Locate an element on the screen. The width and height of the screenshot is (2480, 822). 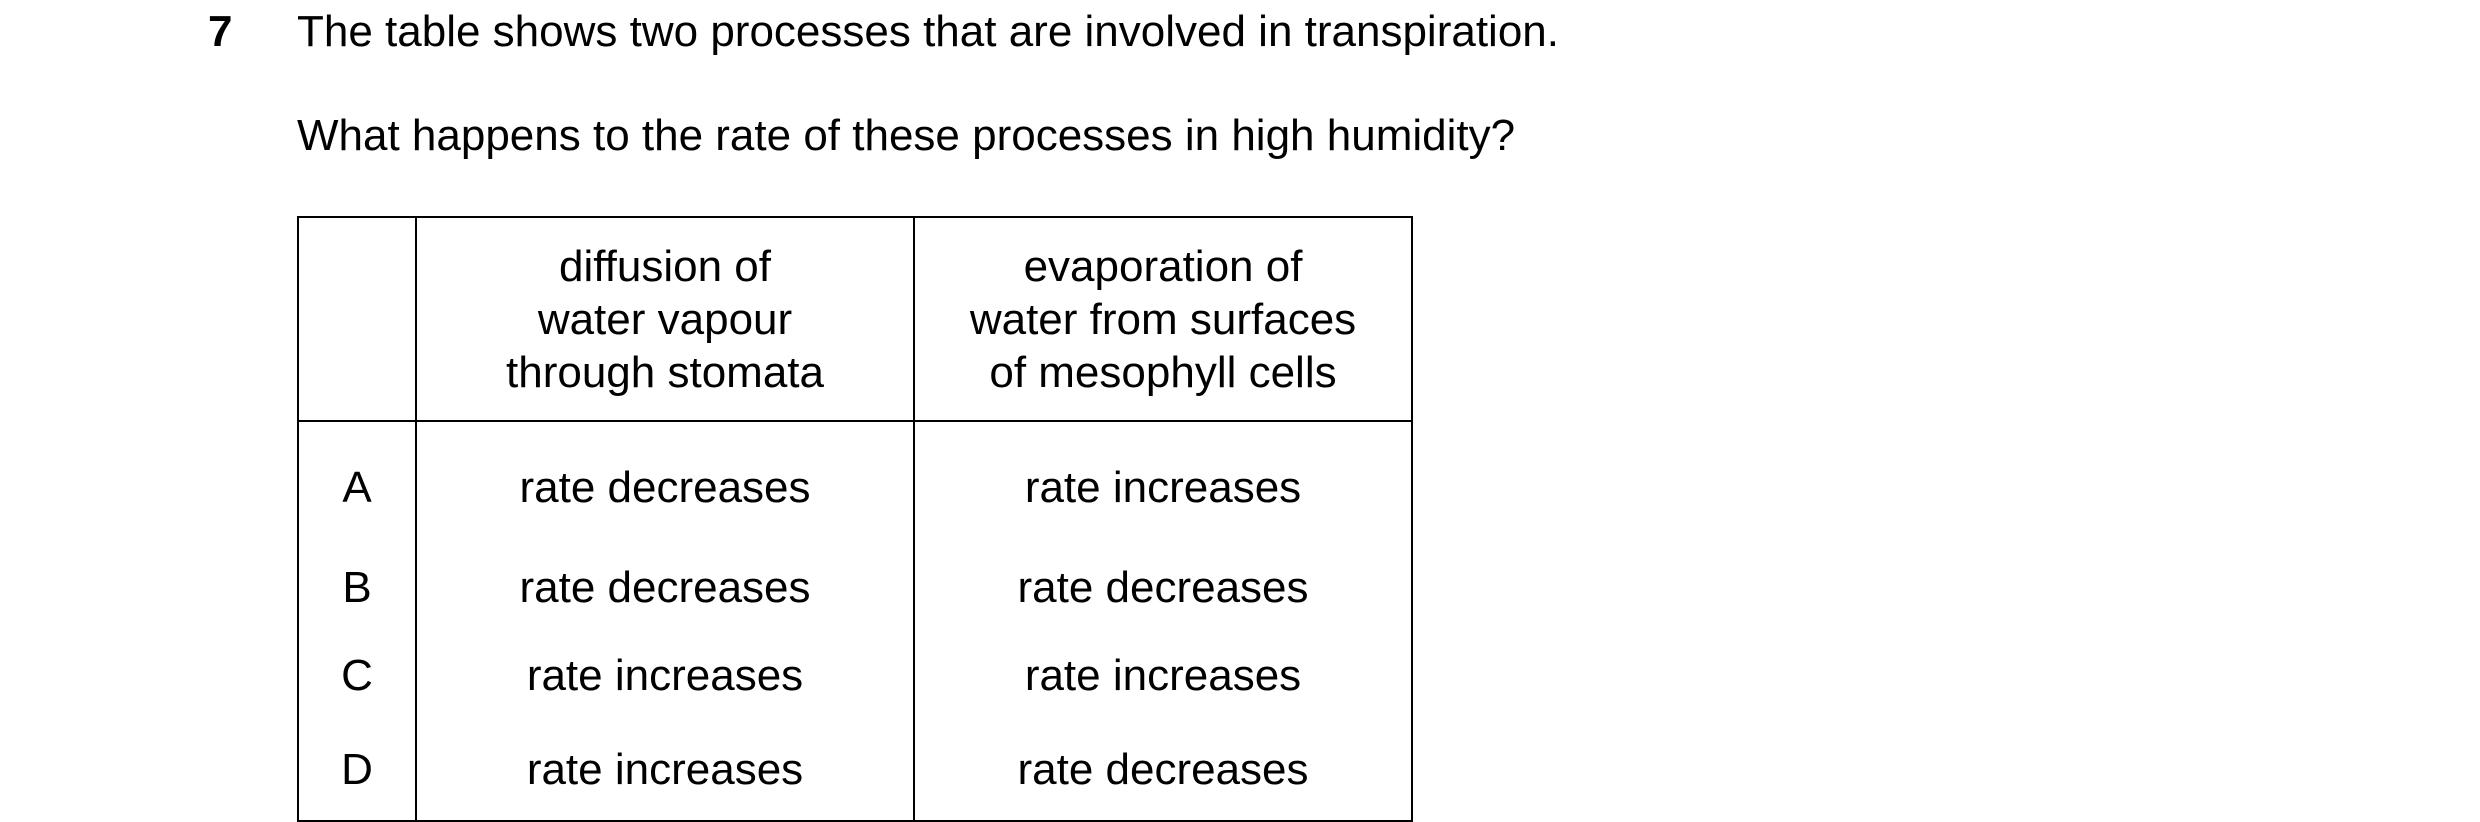
question-number: 7 is located at coordinates (220, 31).